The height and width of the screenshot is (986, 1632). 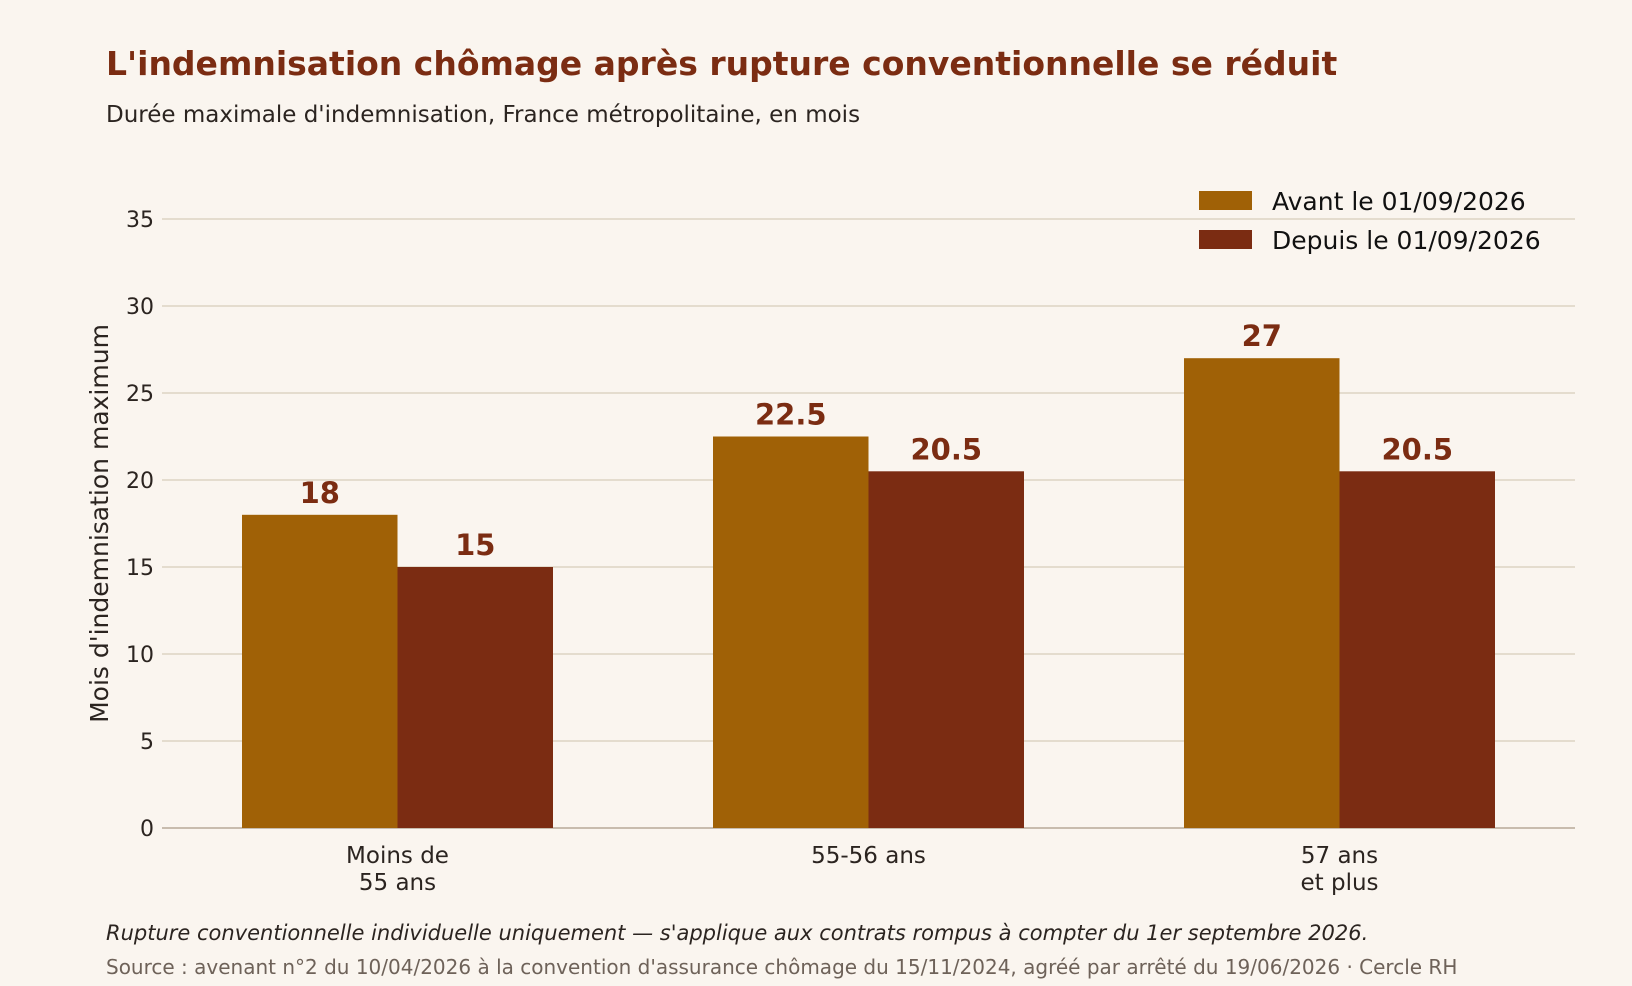 I want to click on y-axis-title: Mois d'indemnisation maximum, so click(x=99, y=523).